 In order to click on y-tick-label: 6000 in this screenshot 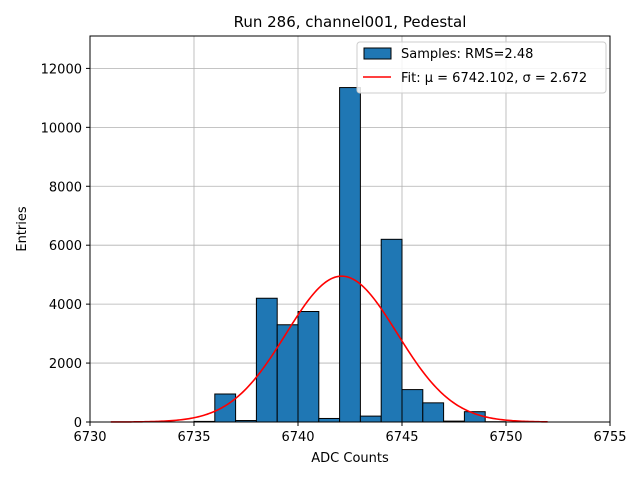, I will do `click(65, 246)`.